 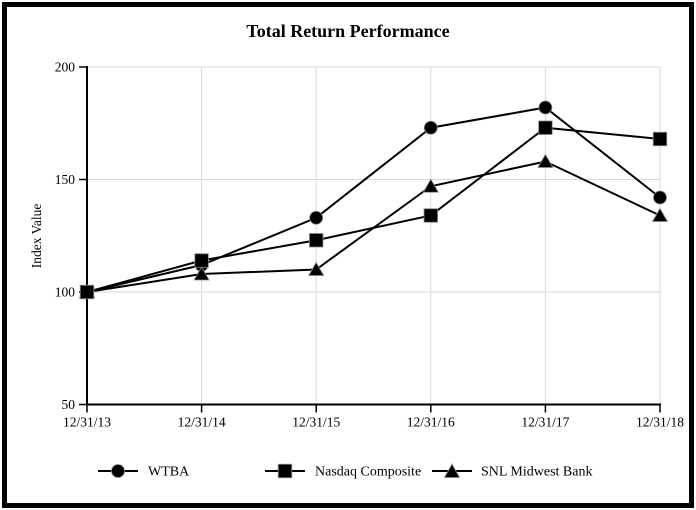 I want to click on triangle-marker-icon, so click(x=452, y=470).